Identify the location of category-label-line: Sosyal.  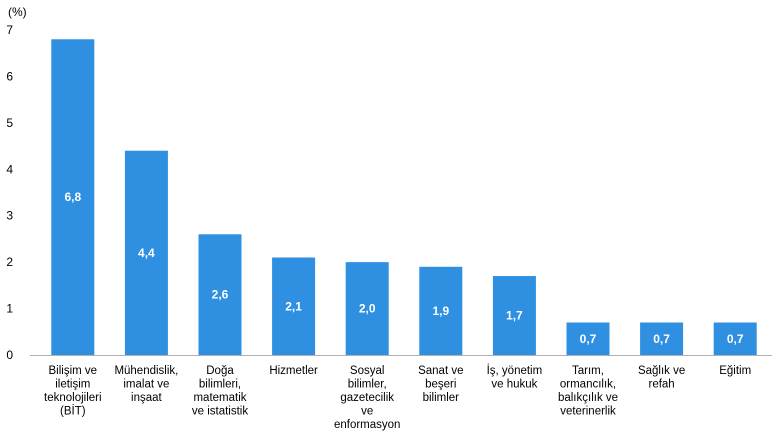
(367, 371).